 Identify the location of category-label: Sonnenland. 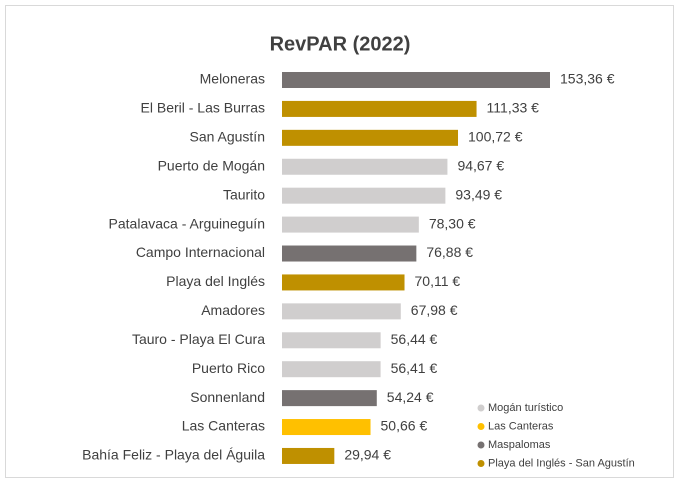
(227, 397).